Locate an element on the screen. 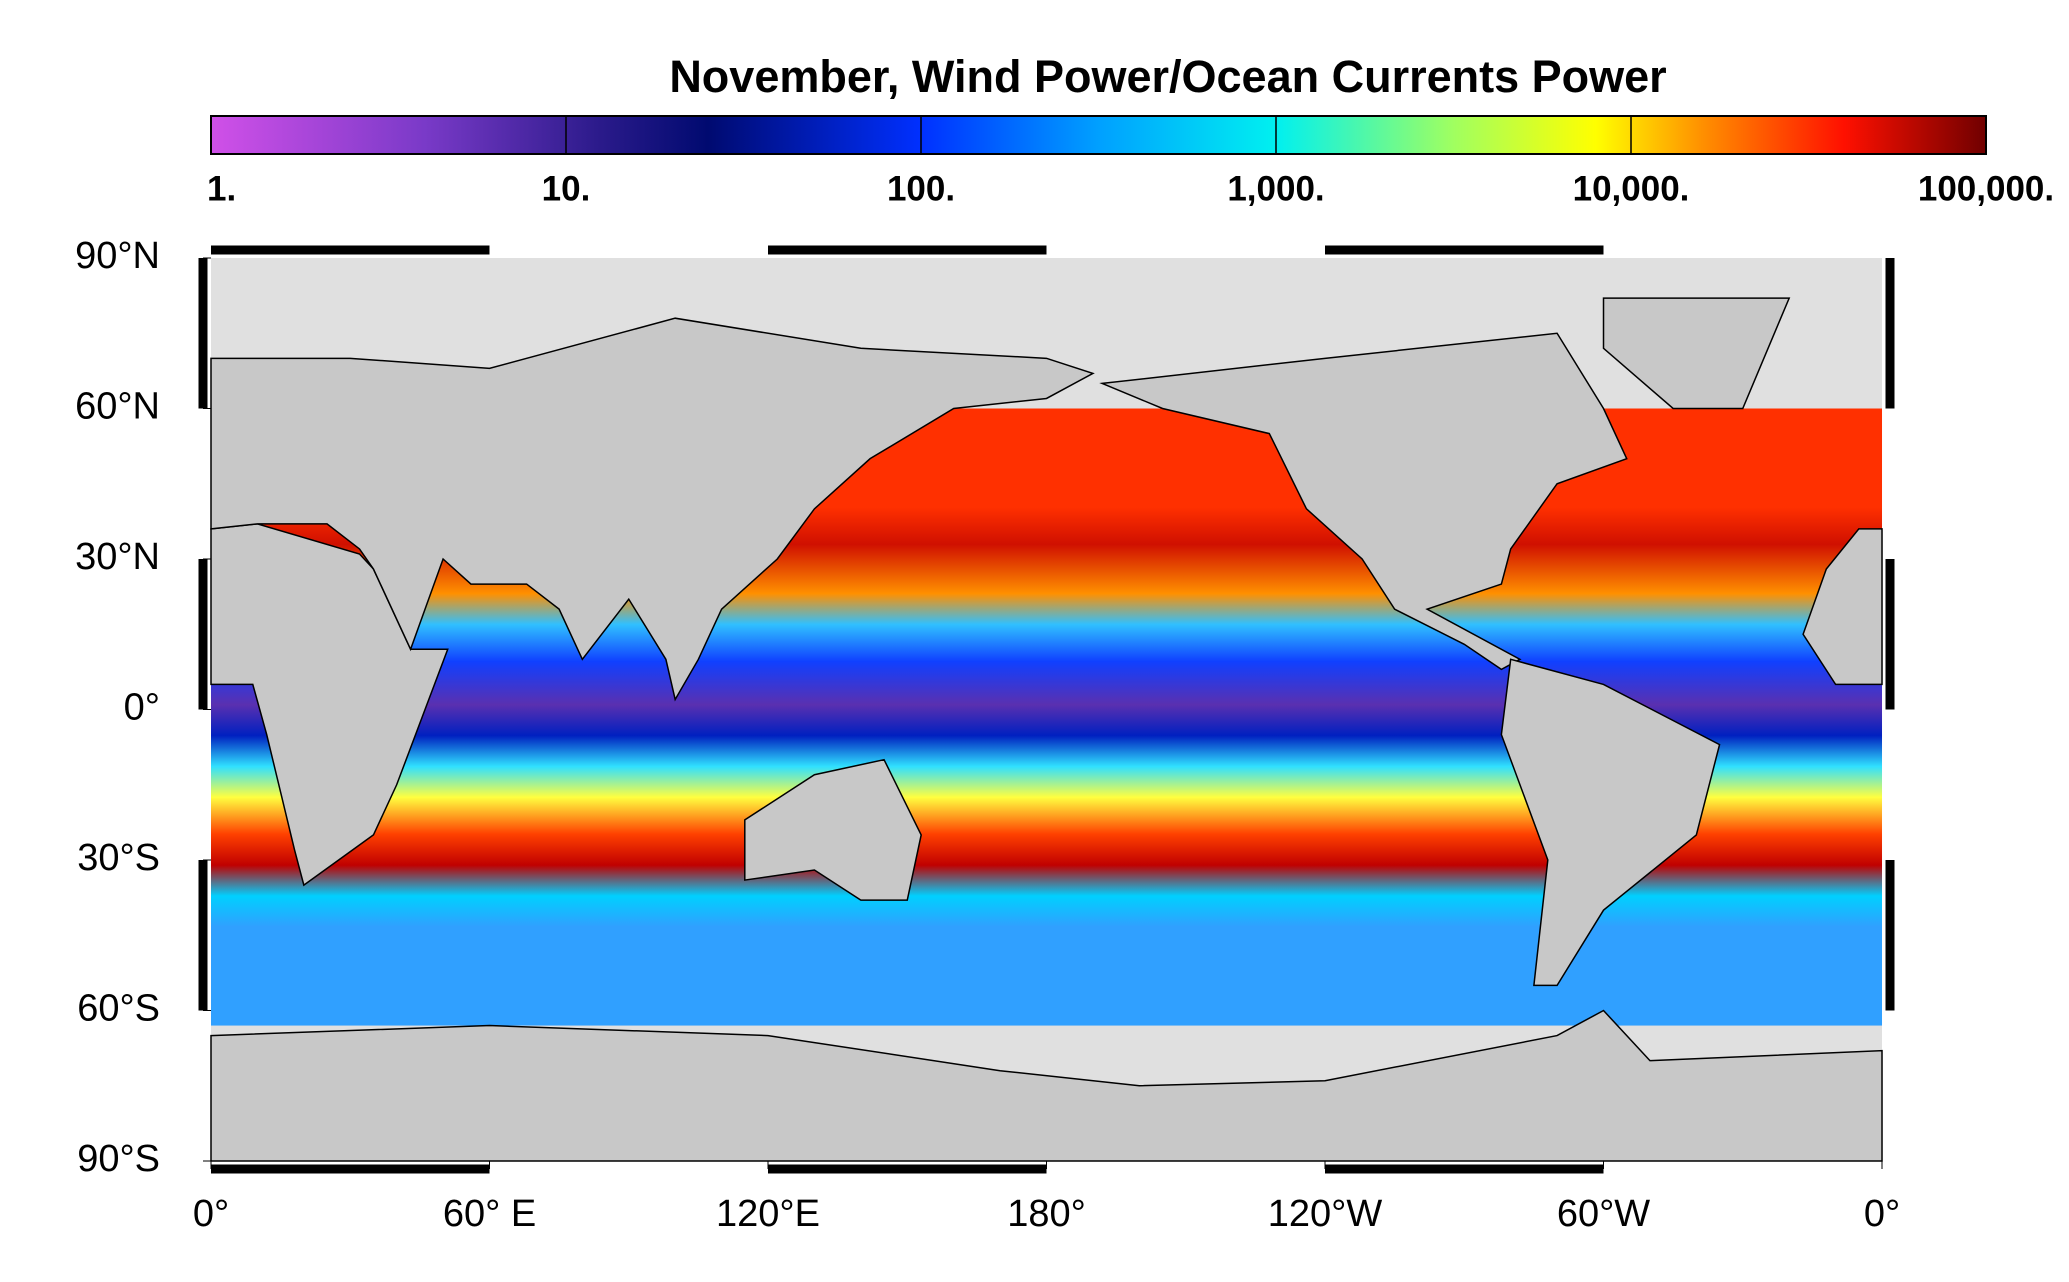  y-tick-label: 90°S is located at coordinates (118, 1159).